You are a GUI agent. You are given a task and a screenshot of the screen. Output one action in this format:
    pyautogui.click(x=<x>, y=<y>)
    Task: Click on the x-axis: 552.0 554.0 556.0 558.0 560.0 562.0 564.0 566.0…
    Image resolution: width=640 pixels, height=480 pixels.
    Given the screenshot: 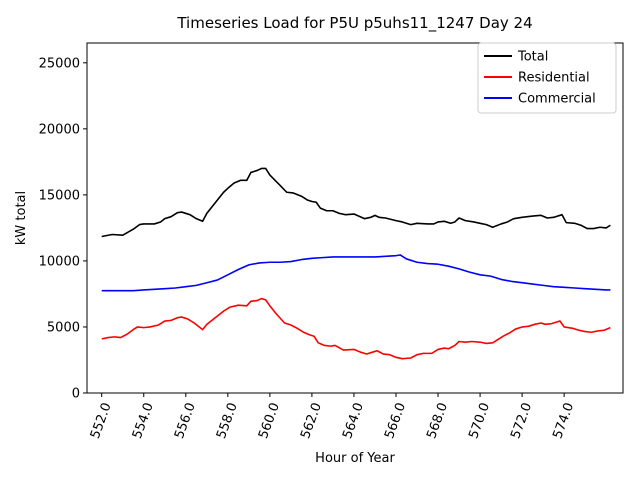 What is the action you would take?
    pyautogui.click(x=332, y=417)
    